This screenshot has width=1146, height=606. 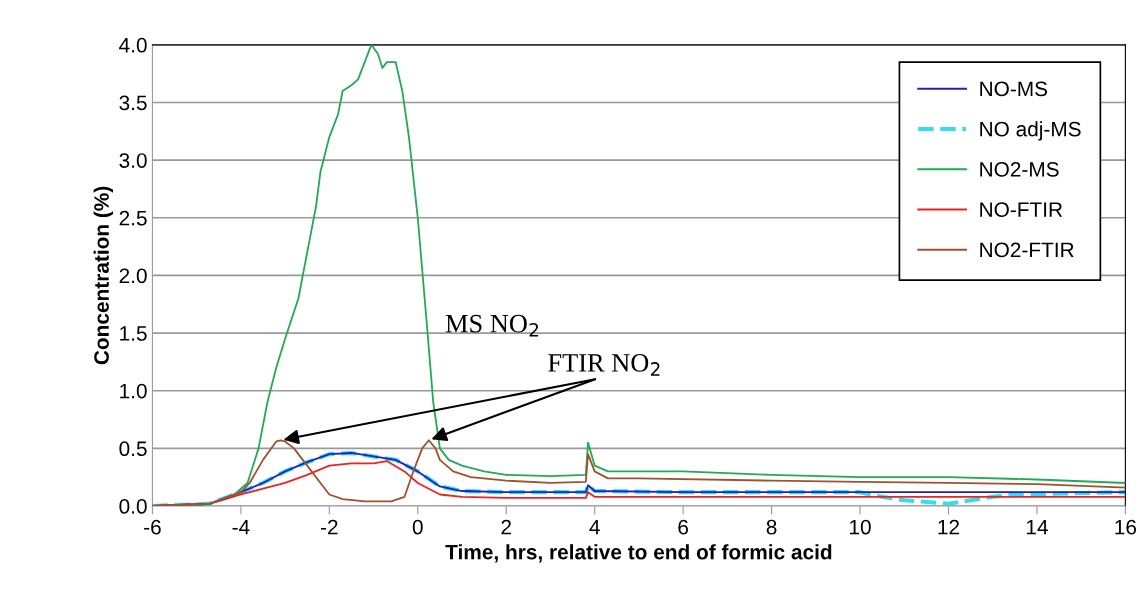 I want to click on y-tick-label: 0.5, so click(x=133, y=449).